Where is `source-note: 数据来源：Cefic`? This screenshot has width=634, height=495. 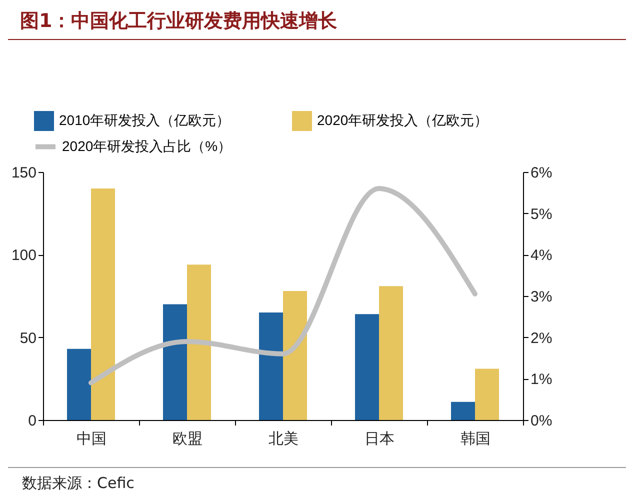
source-note: 数据来源：Cefic is located at coordinates (79, 483).